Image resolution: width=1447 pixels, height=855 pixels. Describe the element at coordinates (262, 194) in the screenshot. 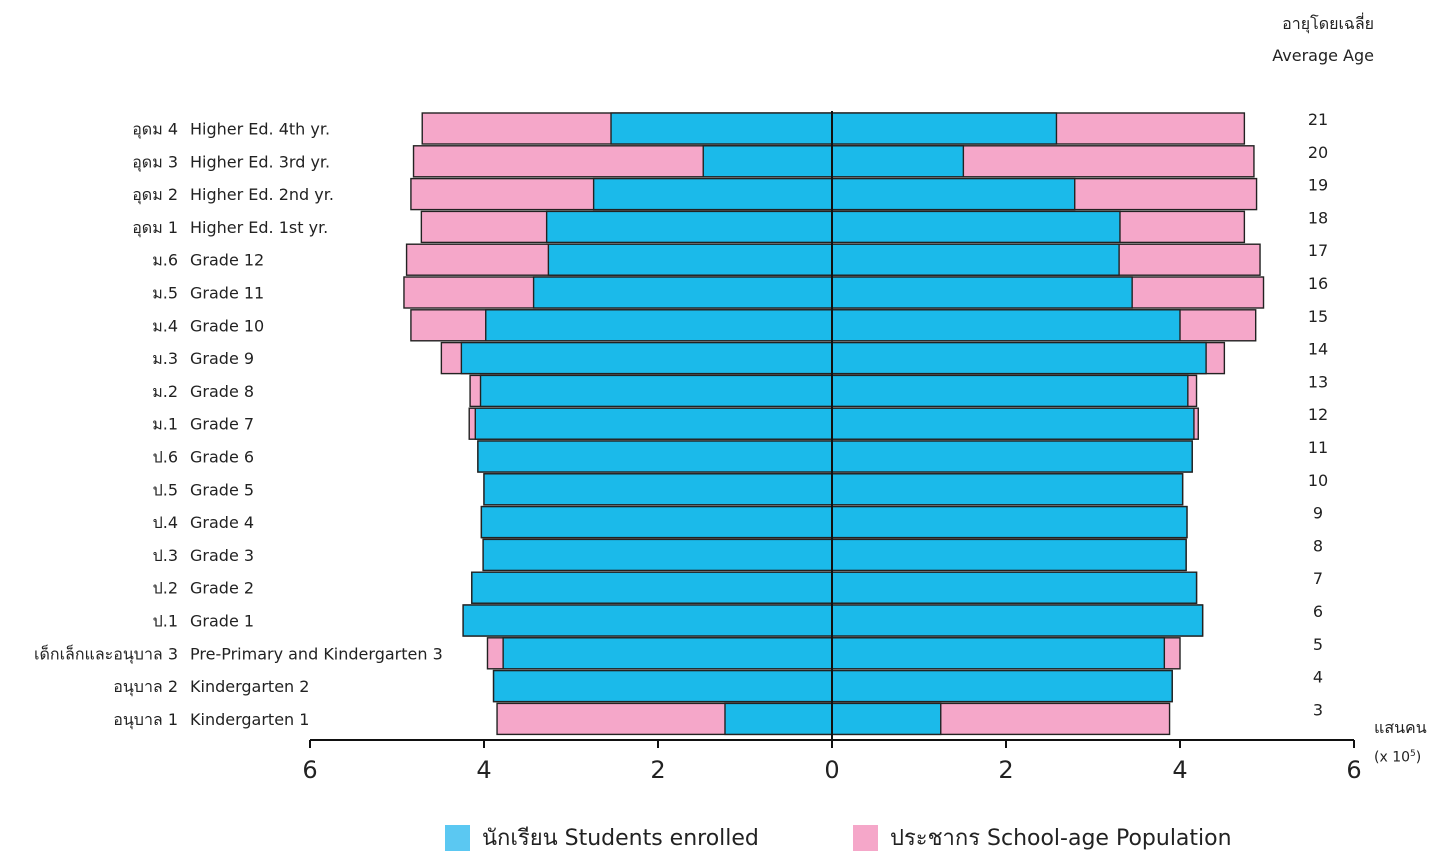

I see `category-label-en: Higher Ed. 2nd yr.` at that location.